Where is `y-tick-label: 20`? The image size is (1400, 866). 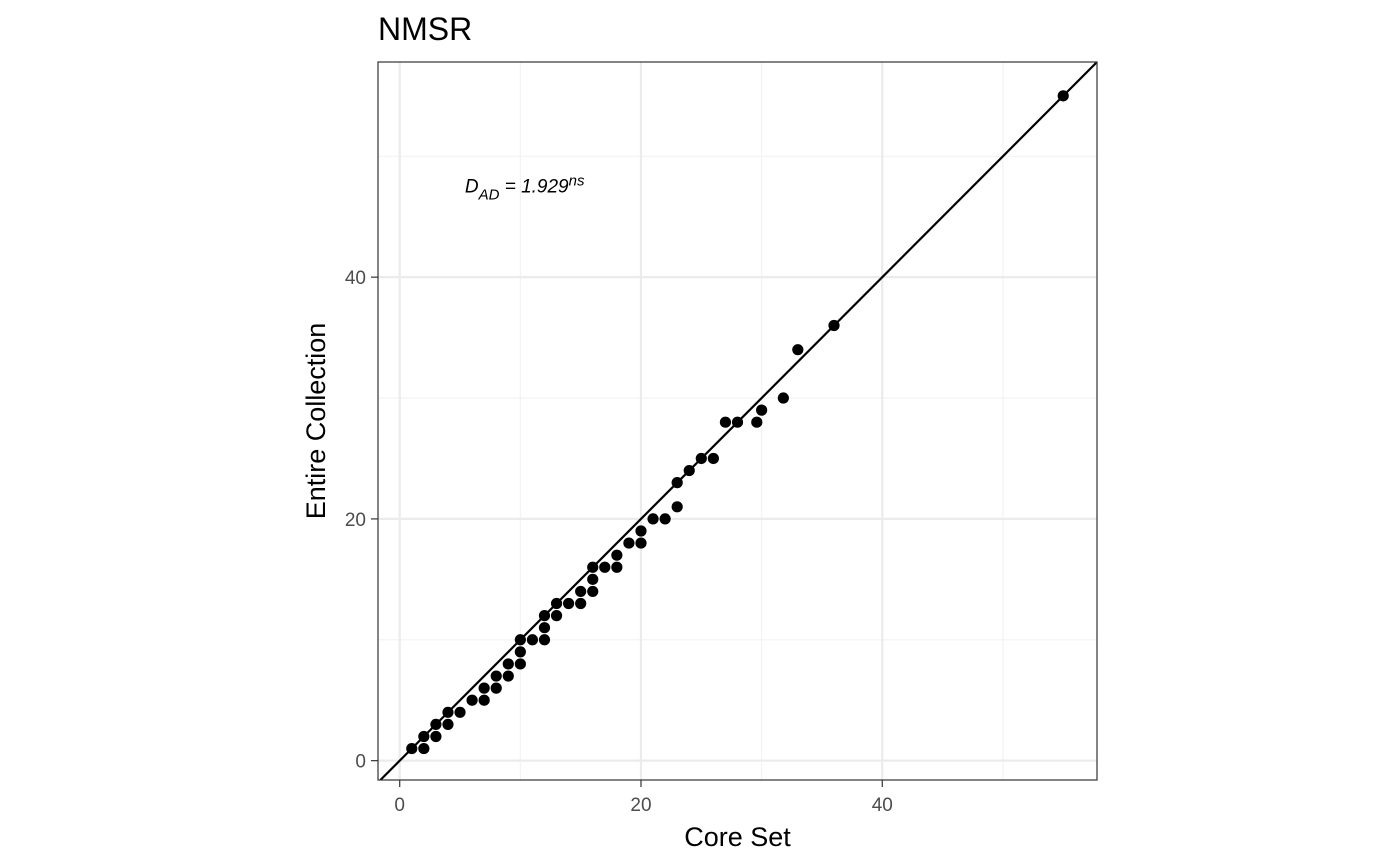
y-tick-label: 20 is located at coordinates (355, 520).